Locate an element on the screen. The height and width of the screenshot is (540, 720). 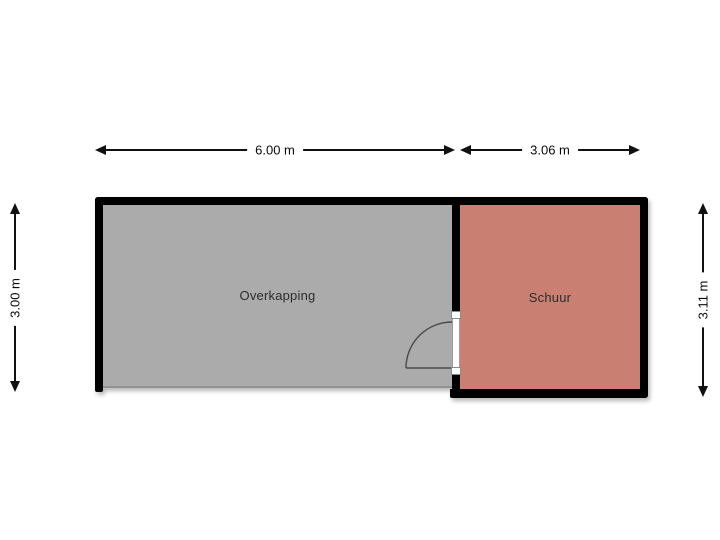
dimension-schuur-height: 3.11 m is located at coordinates (703, 300).